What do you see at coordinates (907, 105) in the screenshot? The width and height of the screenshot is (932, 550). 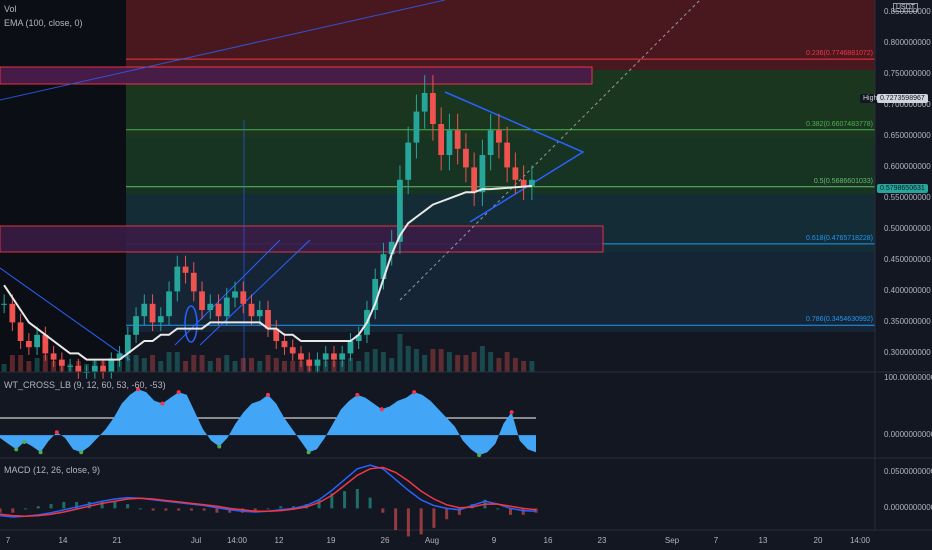 I see `price-tick: 0.700000000` at bounding box center [907, 105].